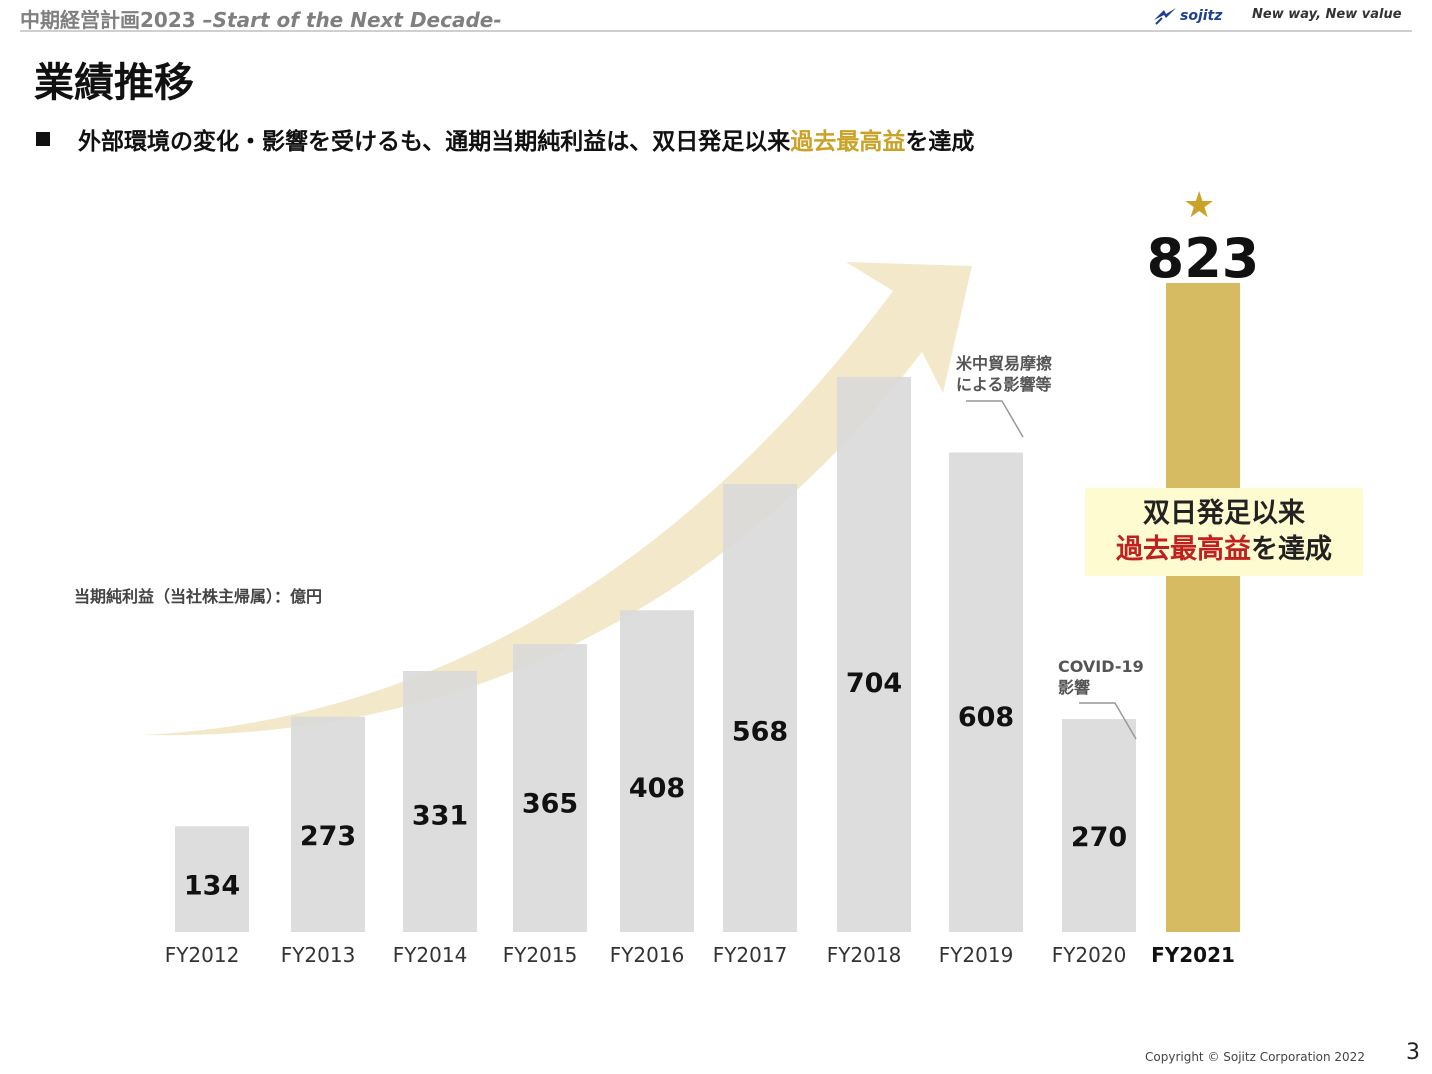 This screenshot has width=1432, height=1074. What do you see at coordinates (1183, 549) in the screenshot?
I see `record-box-highlight: 過去最高益` at bounding box center [1183, 549].